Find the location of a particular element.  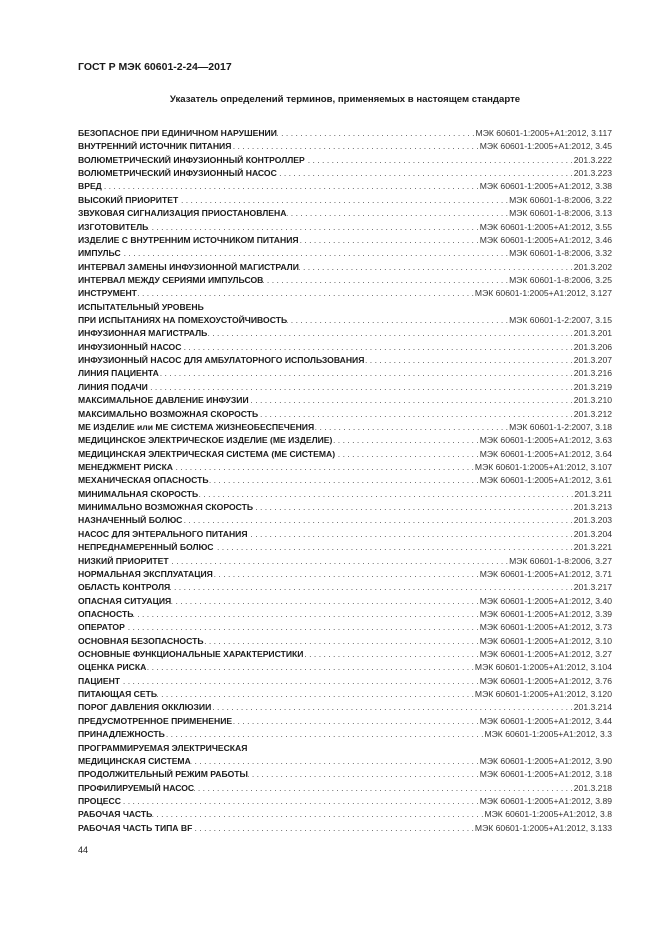

entry-term: ПОРОГ ДАВЛЕНИЯ ОККЛЮЗИИ is located at coordinates (145, 707).